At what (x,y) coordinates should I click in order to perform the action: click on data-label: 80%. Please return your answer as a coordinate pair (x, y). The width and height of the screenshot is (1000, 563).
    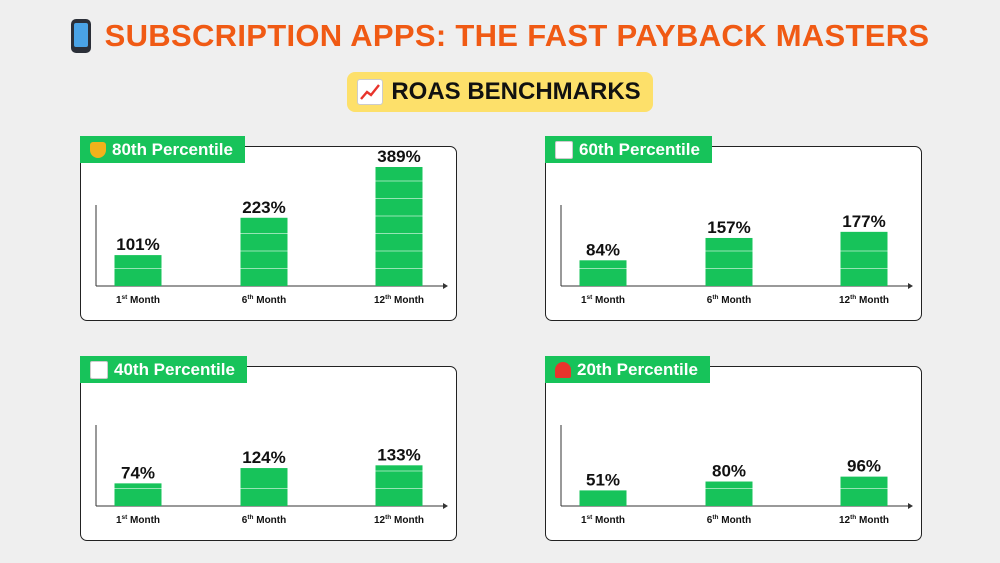
    Looking at the image, I should click on (729, 471).